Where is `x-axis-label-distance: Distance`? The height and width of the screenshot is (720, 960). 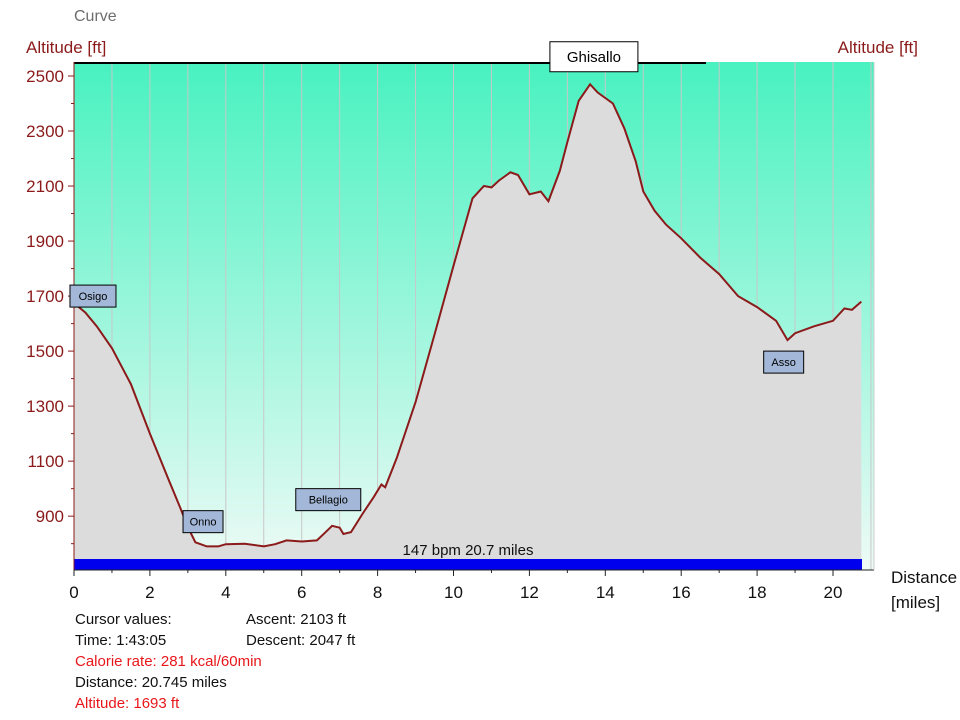
x-axis-label-distance: Distance is located at coordinates (924, 577).